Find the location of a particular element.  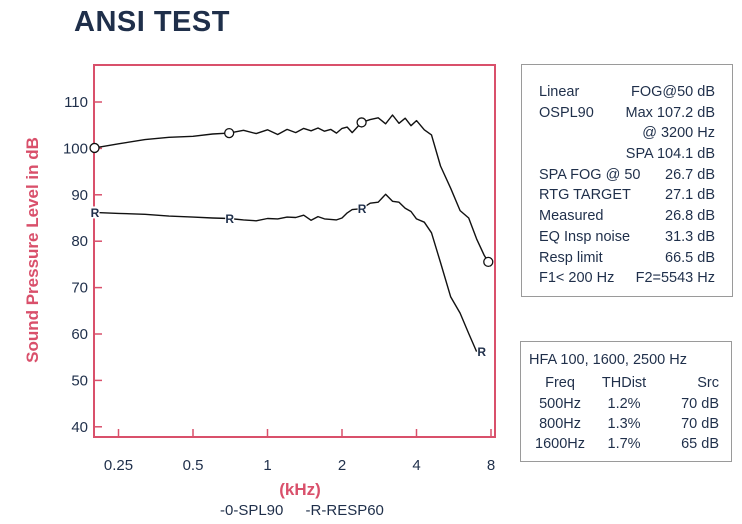

stat-row: SPA 104.1 dB is located at coordinates (627, 154).